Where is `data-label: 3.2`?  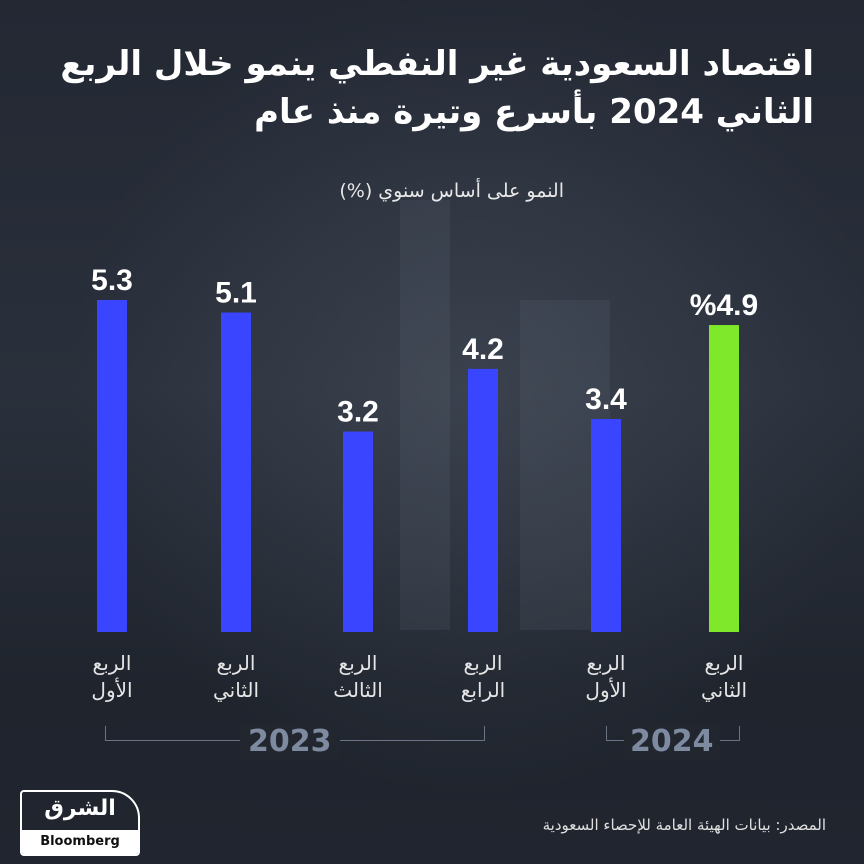 data-label: 3.2 is located at coordinates (358, 412).